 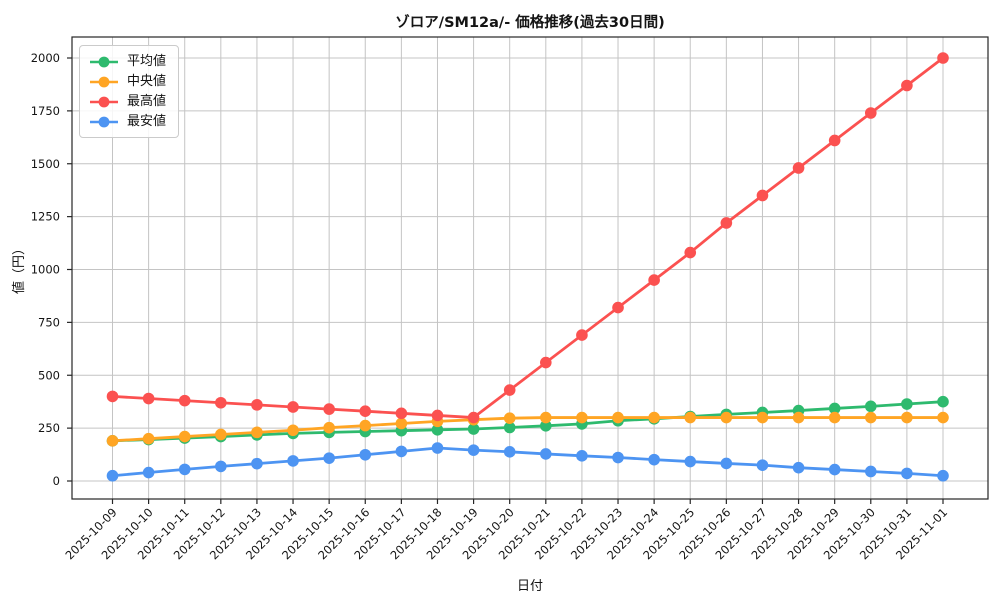 I want to click on legend-item: 平均値, so click(x=127, y=61).